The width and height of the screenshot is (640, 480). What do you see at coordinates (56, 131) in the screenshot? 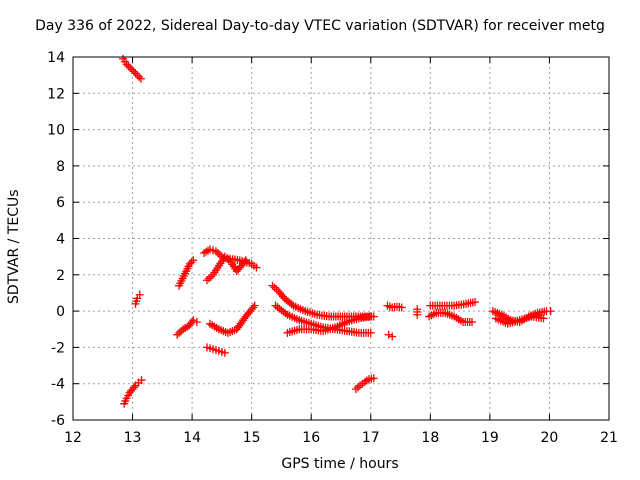
I see `y-tick-label: 10` at bounding box center [56, 131].